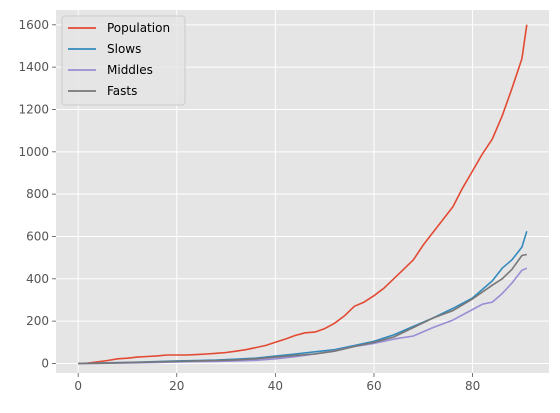 Image resolution: width=560 pixels, height=413 pixels. Describe the element at coordinates (373, 386) in the screenshot. I see `x-tick-label: 60` at that location.